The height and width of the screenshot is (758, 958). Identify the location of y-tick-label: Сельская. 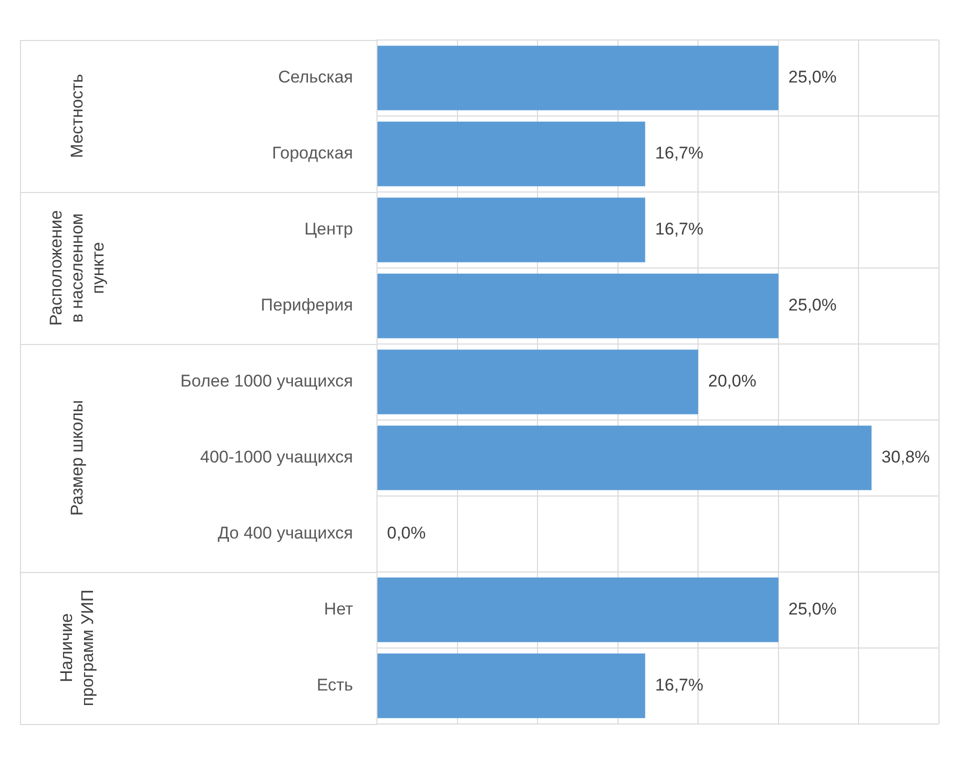
(315, 77).